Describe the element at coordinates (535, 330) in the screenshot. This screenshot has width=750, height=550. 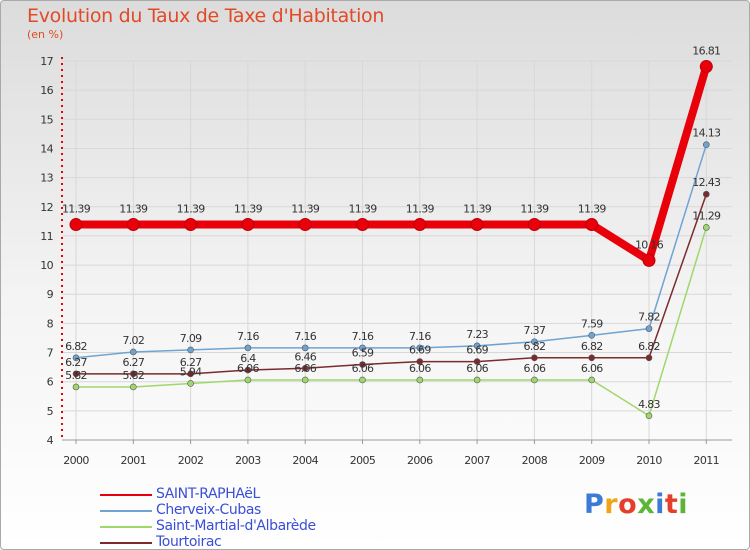
I see `data-label: 7.37` at that location.